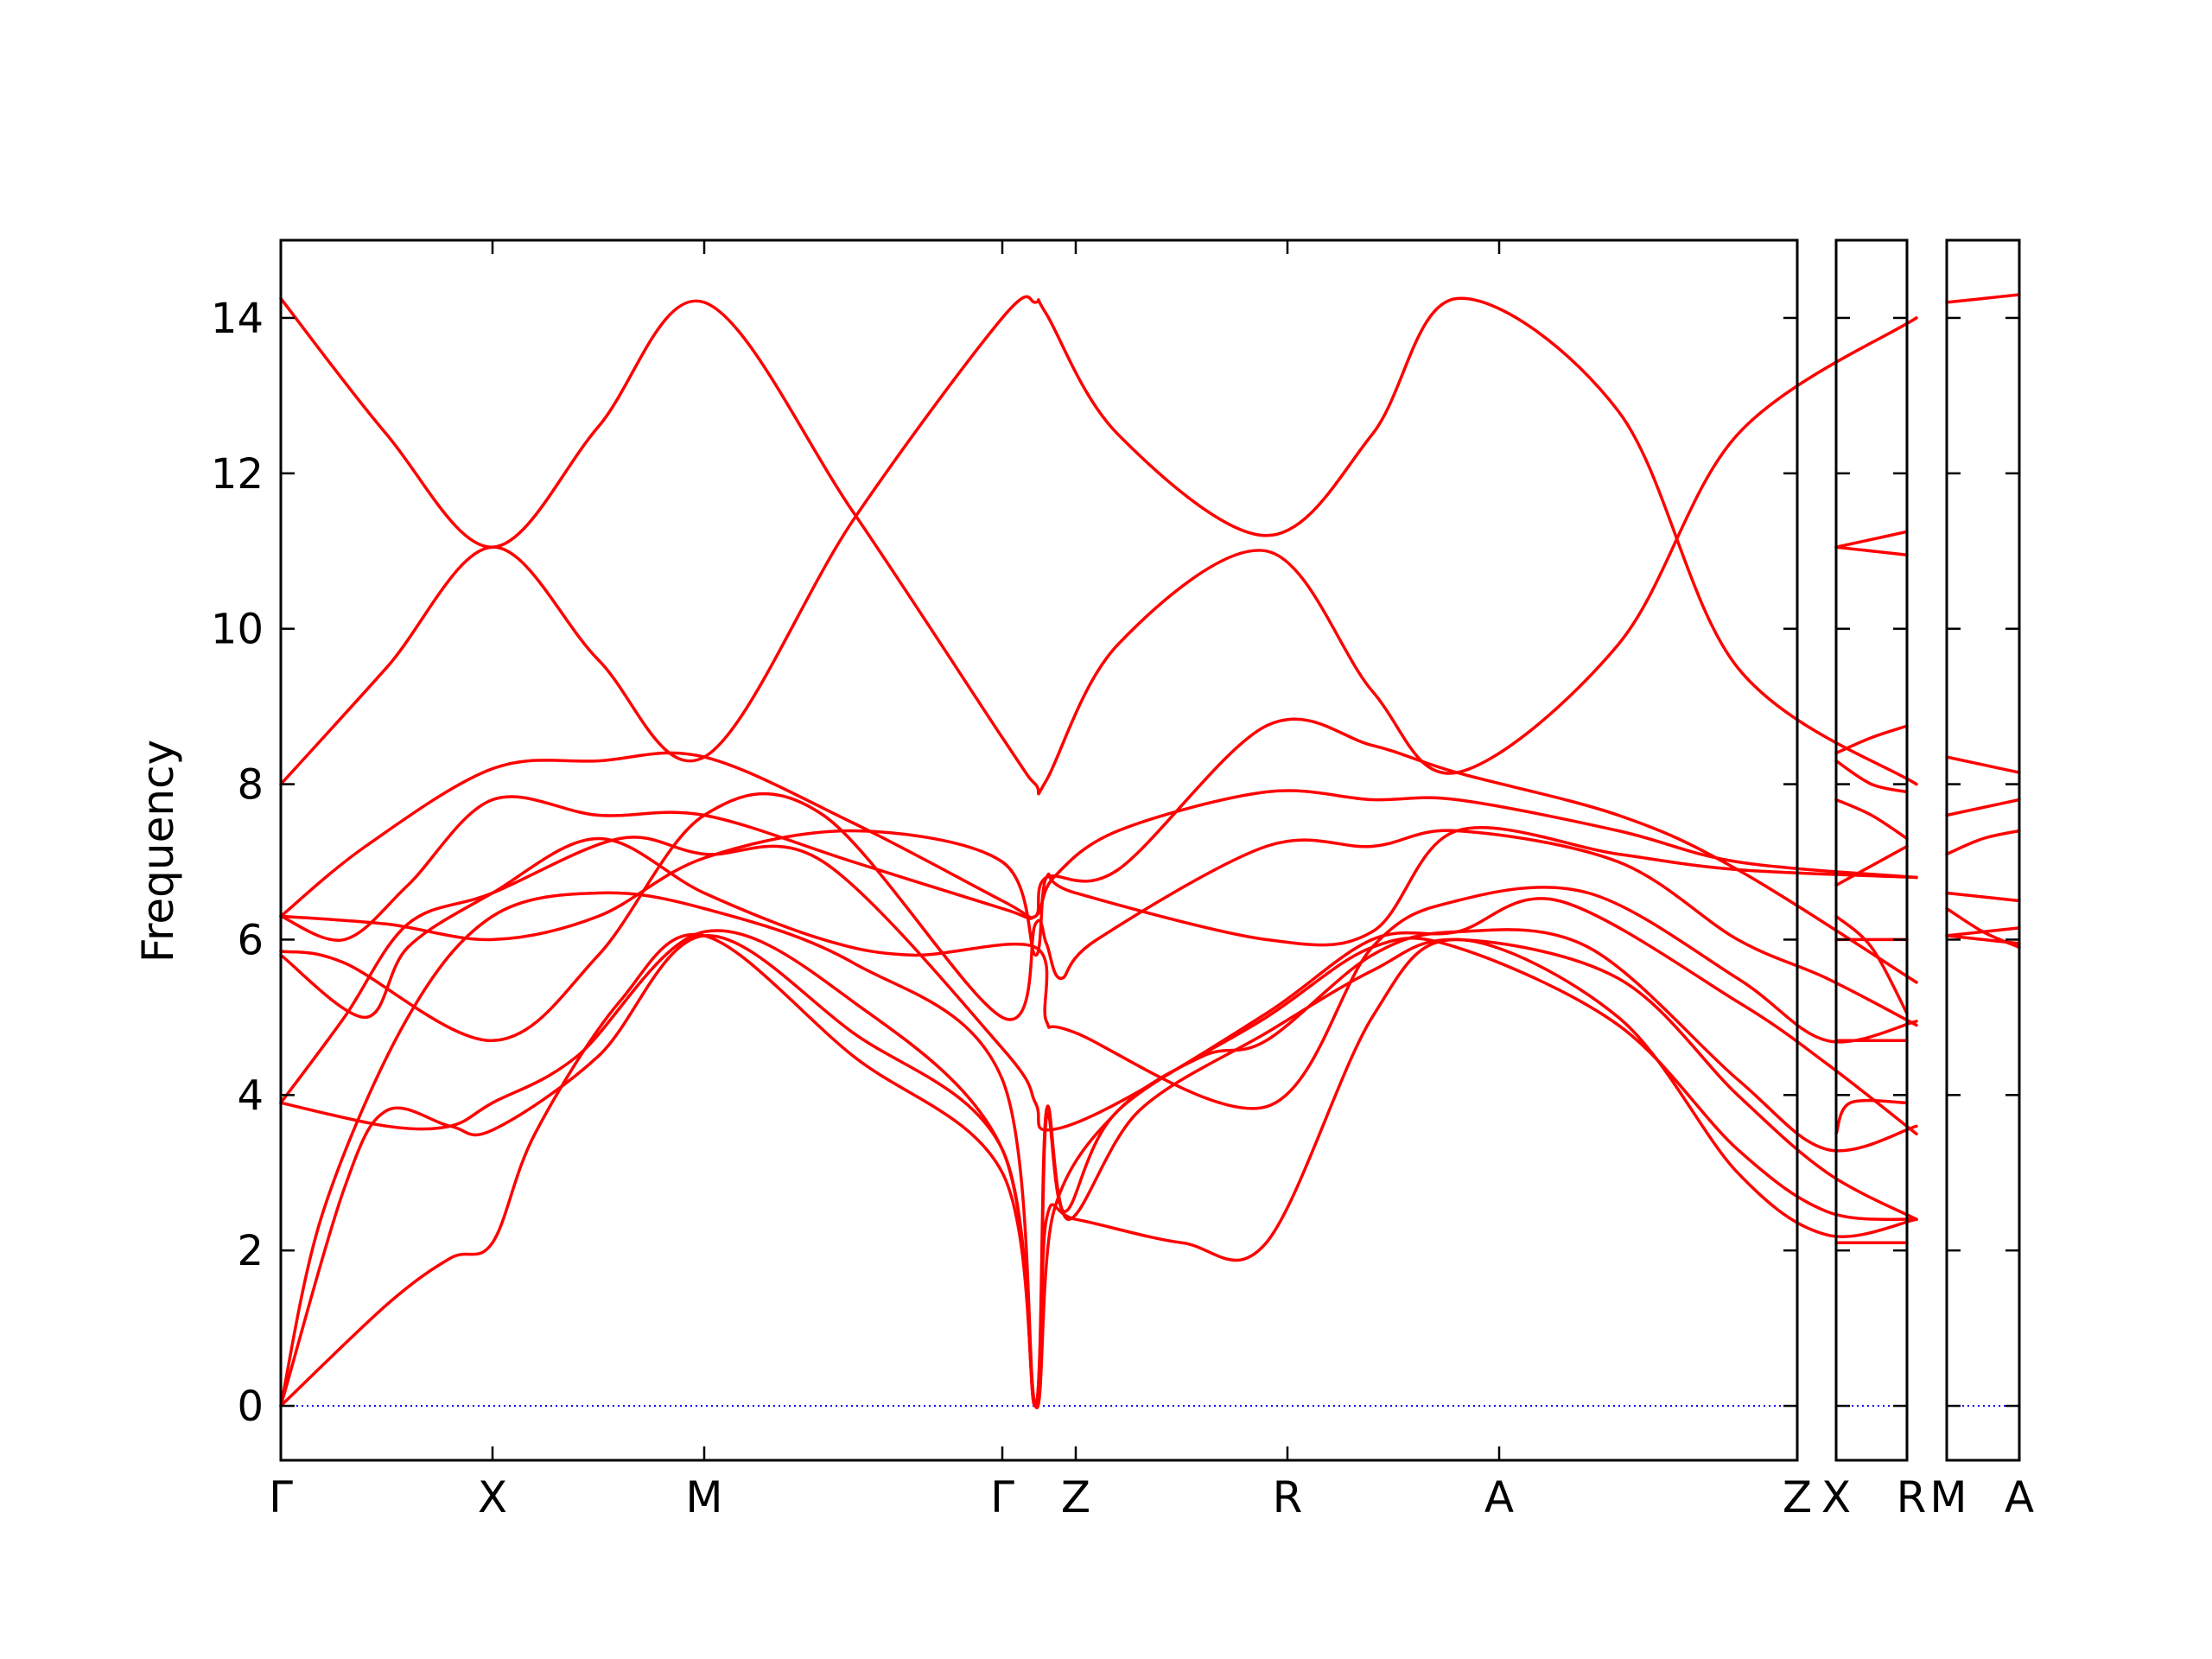 The height and width of the screenshot is (1659, 2212). Describe the element at coordinates (250, 940) in the screenshot. I see `y-tick-label: 6` at that location.